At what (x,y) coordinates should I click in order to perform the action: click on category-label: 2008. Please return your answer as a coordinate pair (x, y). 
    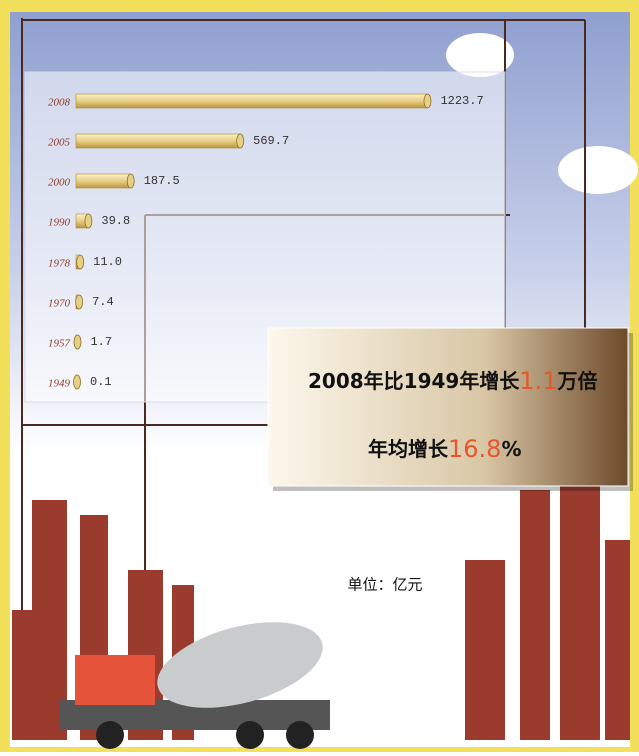
    Looking at the image, I should click on (59, 103).